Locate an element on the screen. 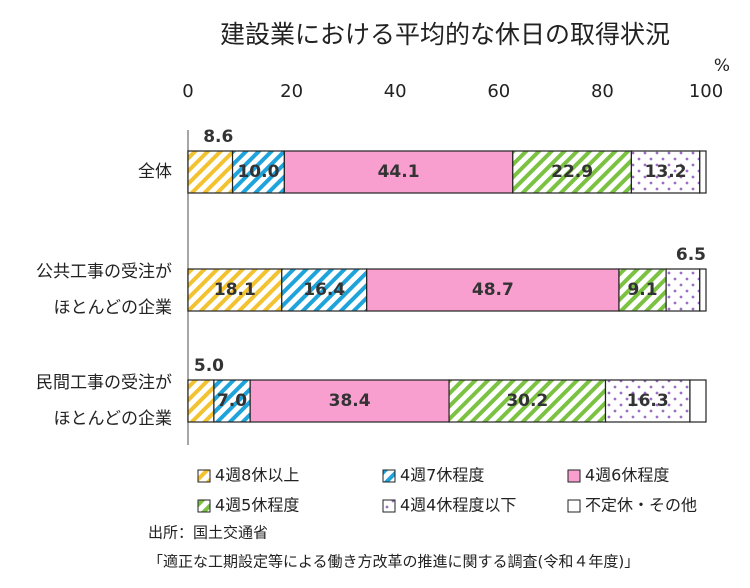 The height and width of the screenshot is (588, 750). data-label: 30.2 is located at coordinates (527, 401).